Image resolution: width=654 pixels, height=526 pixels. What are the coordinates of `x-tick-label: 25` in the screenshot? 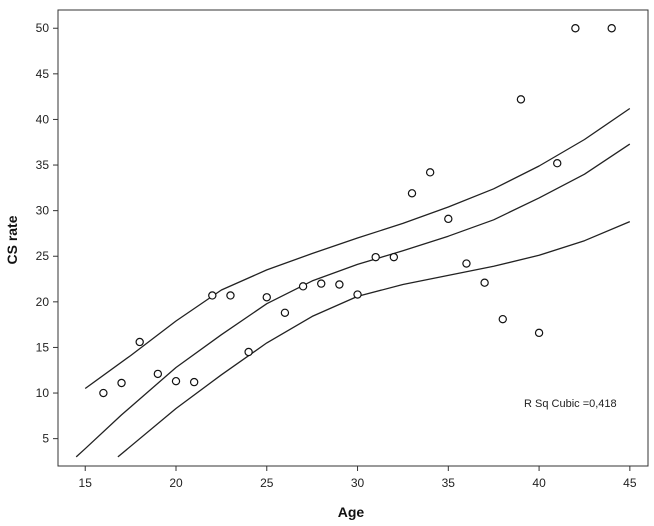 It's located at (267, 483).